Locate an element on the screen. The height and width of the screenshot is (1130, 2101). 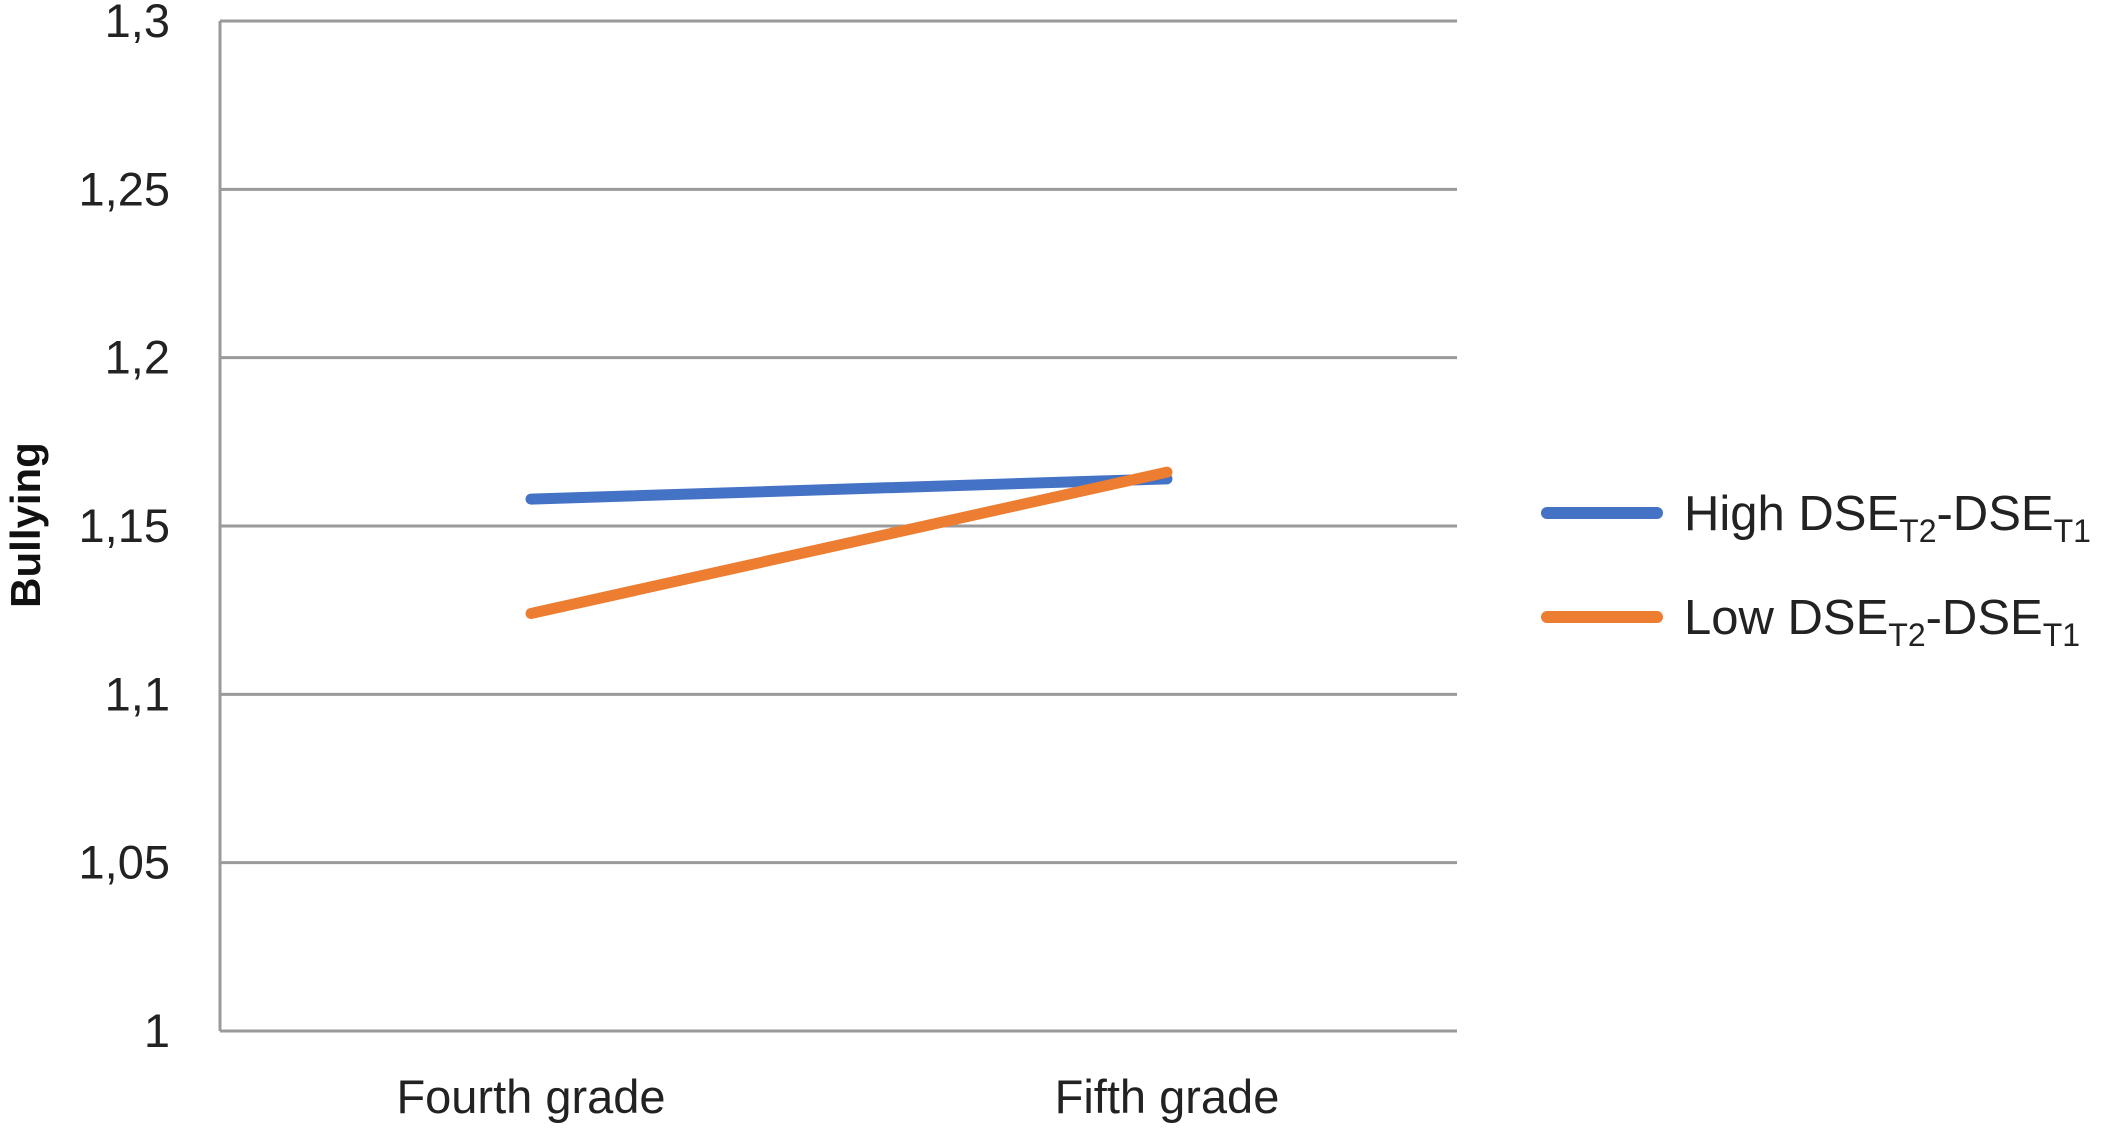
legend-label: Low DSET2-DSET1 is located at coordinates (1882, 622).